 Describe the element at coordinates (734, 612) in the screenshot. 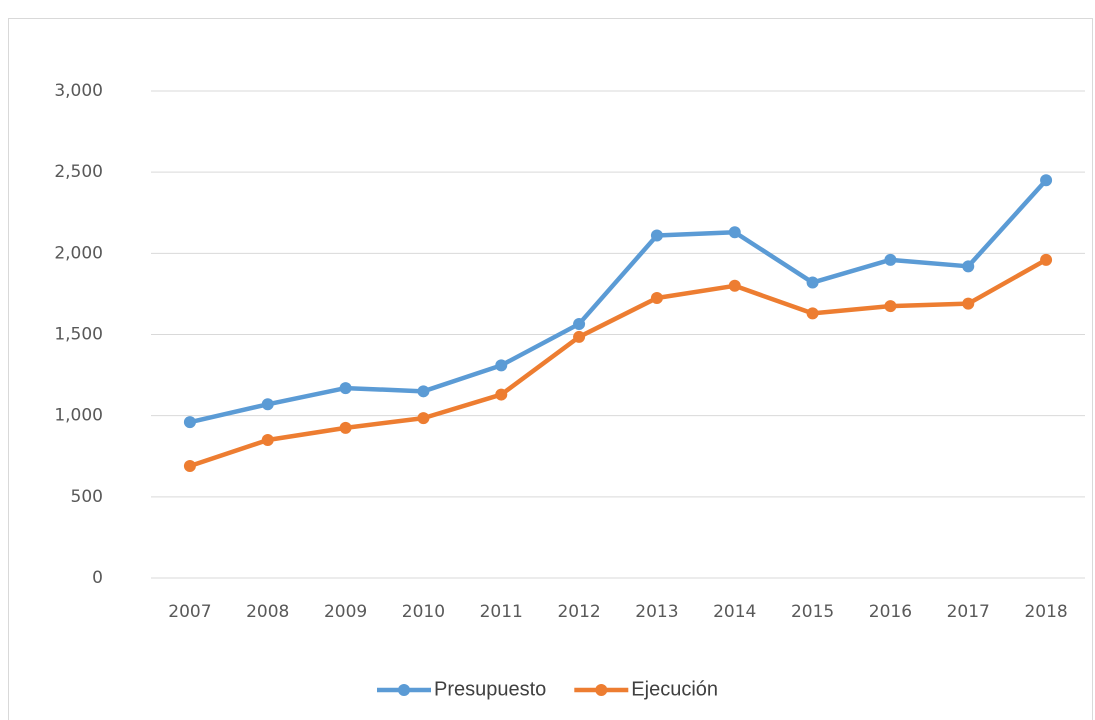

I see `x-tick-label: 2014` at that location.